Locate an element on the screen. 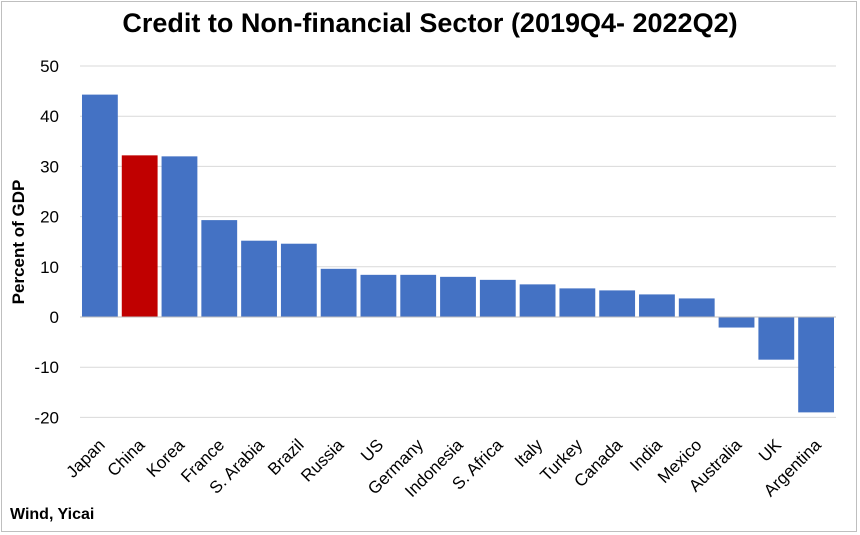  bar-argentina is located at coordinates (816, 365).